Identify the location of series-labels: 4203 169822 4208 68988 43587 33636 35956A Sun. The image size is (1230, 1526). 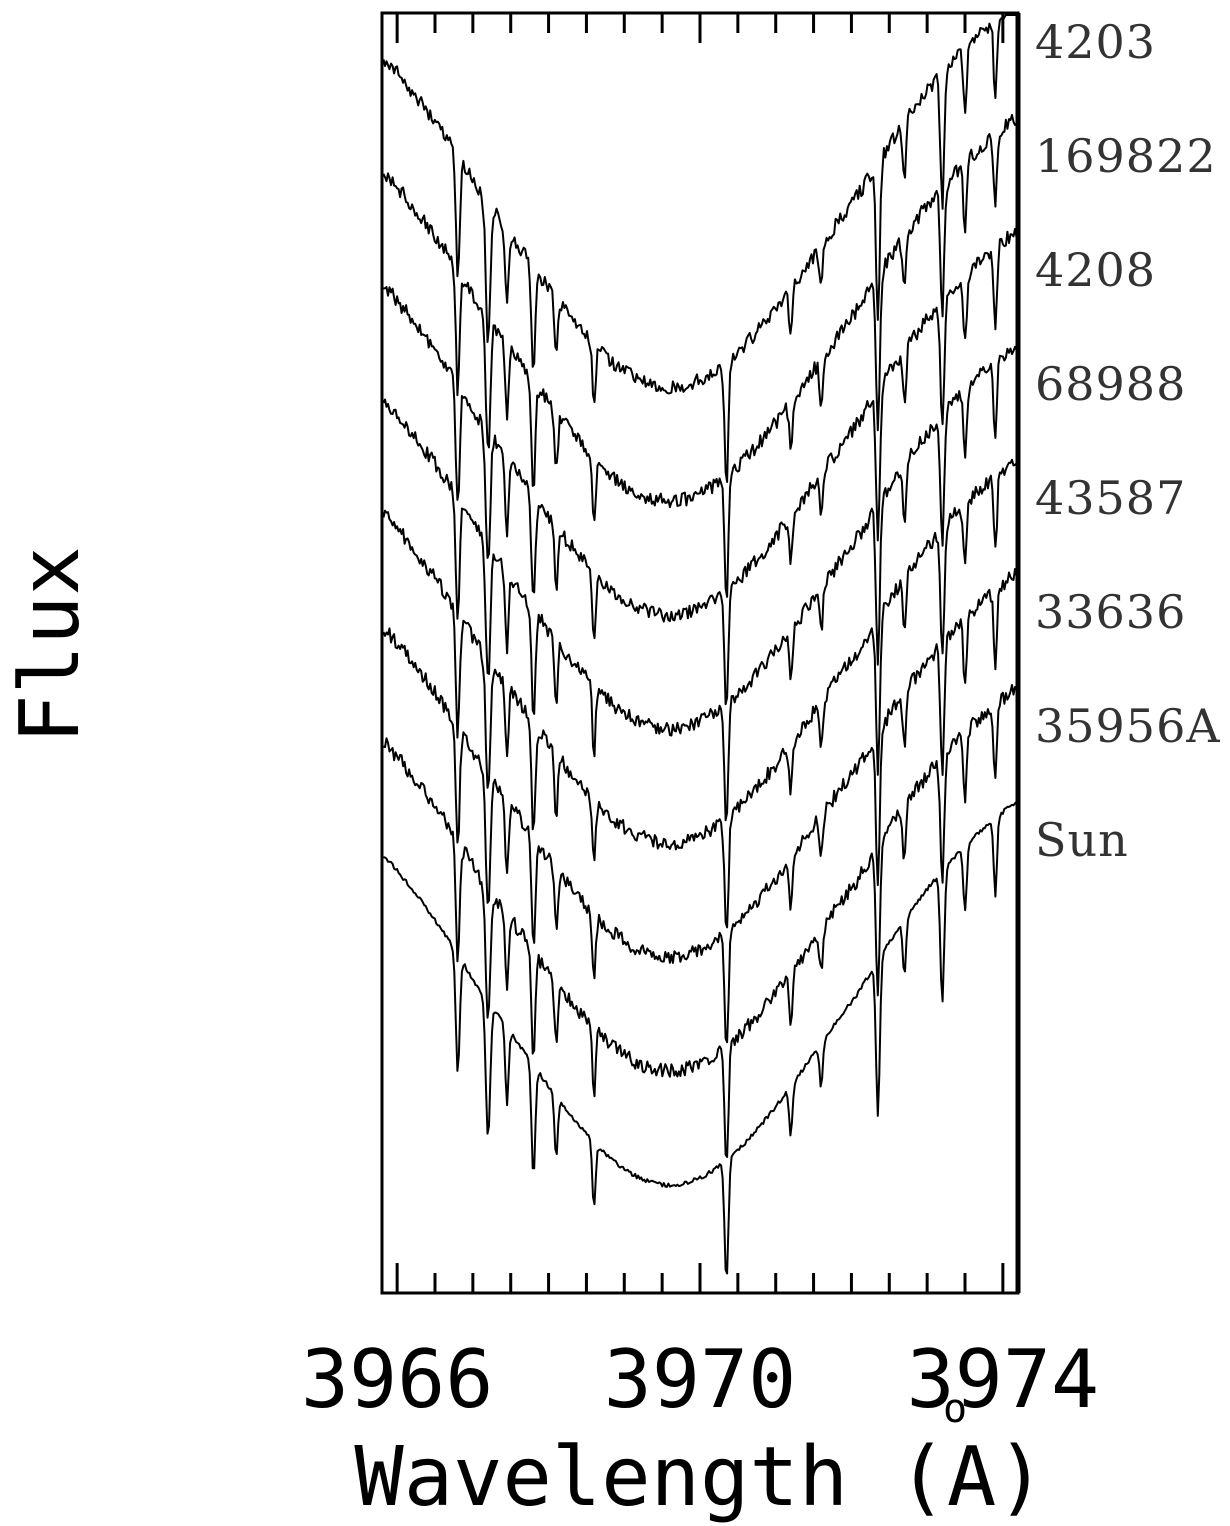
(1128, 441).